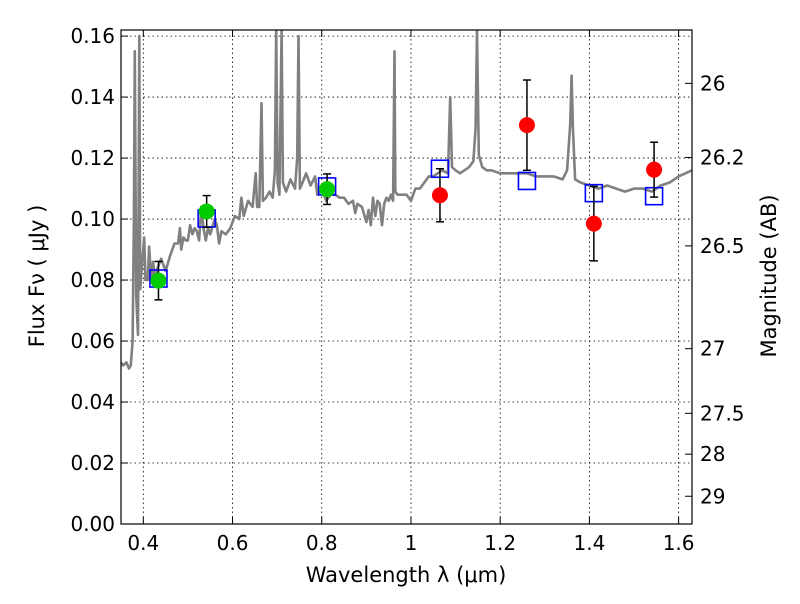  I want to click on x-tick-label: 0.8, so click(322, 543).